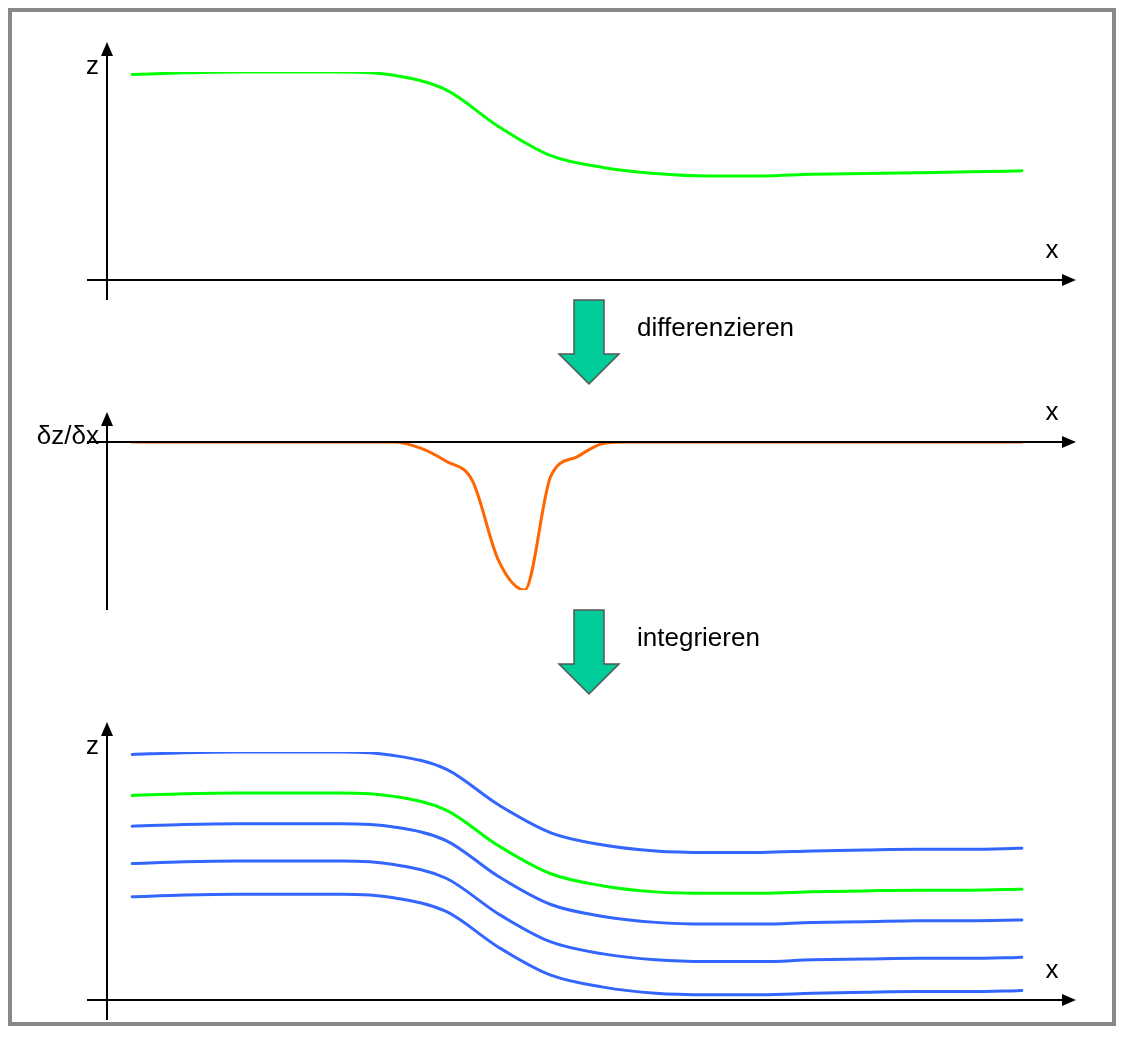 Image resolution: width=1124 pixels, height=1056 pixels. Describe the element at coordinates (67, 435) in the screenshot. I see `y-axis-title: δz/δx` at that location.